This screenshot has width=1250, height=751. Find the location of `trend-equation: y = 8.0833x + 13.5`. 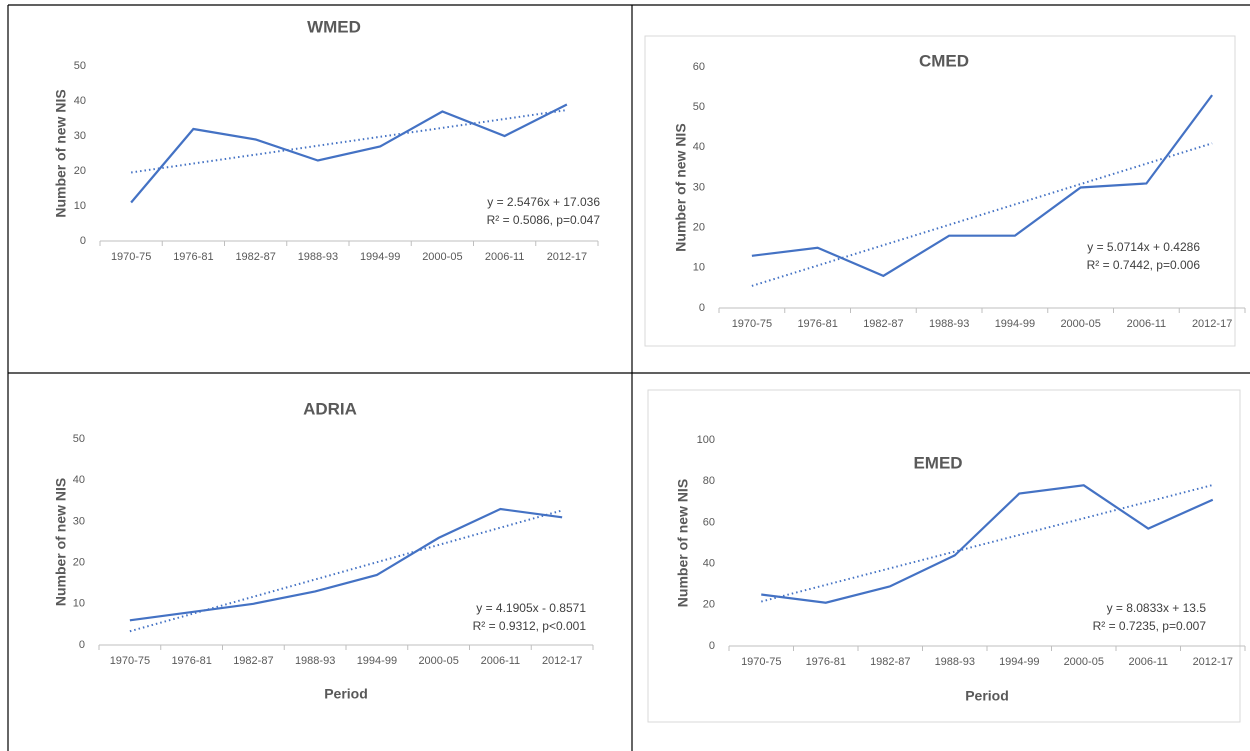

trend-equation: y = 8.0833x + 13.5 is located at coordinates (1157, 608).